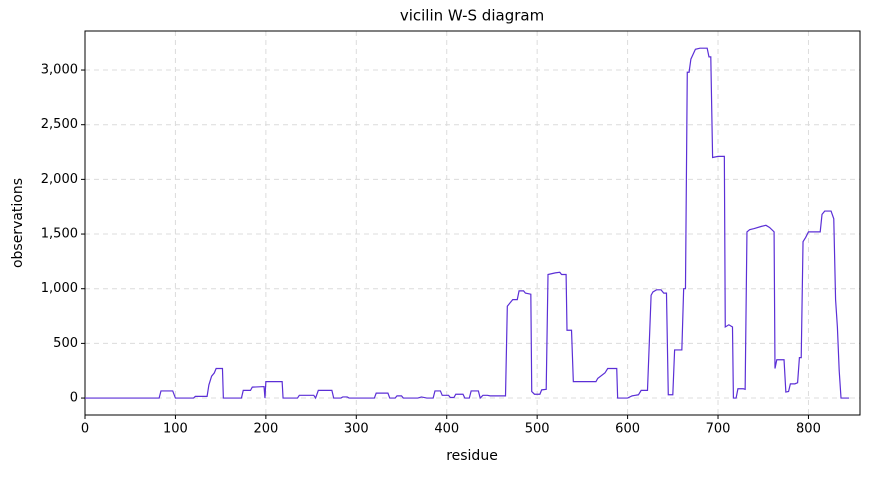 The height and width of the screenshot is (478, 869). I want to click on y-tick-label: 0, so click(74, 398).